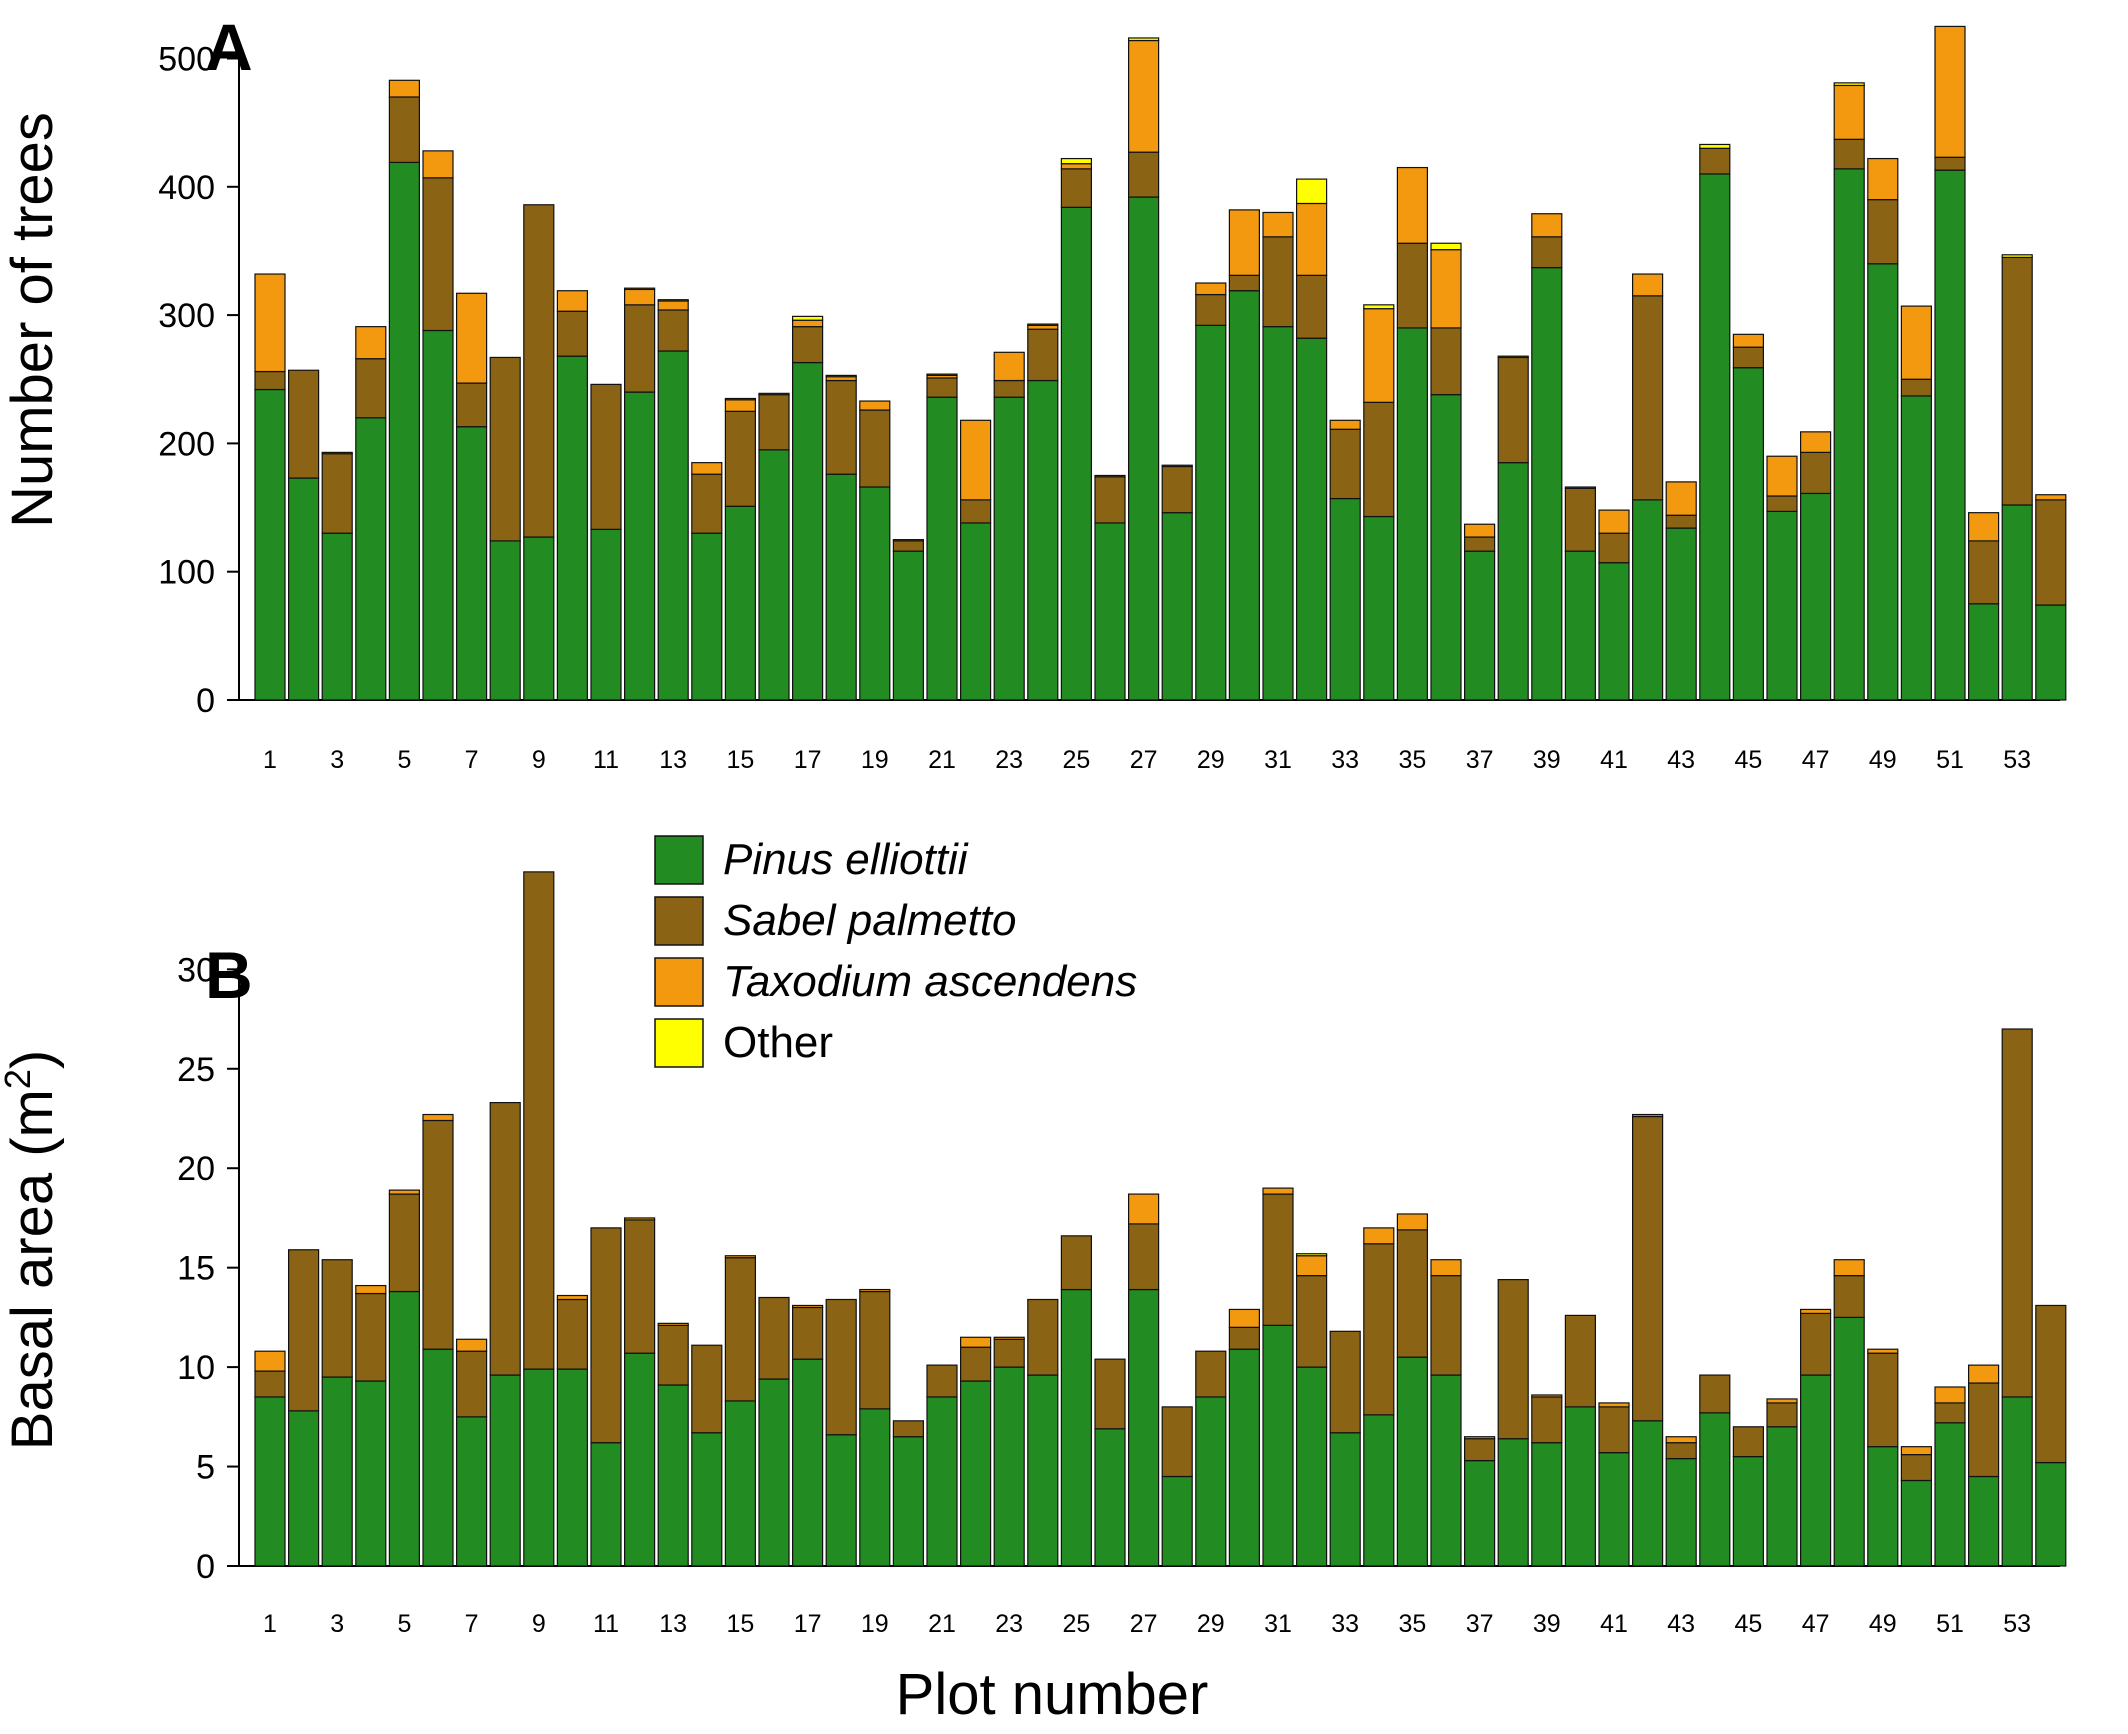 The image size is (2128, 1734). I want to click on y-tick-label-b: 10, so click(196, 1368).